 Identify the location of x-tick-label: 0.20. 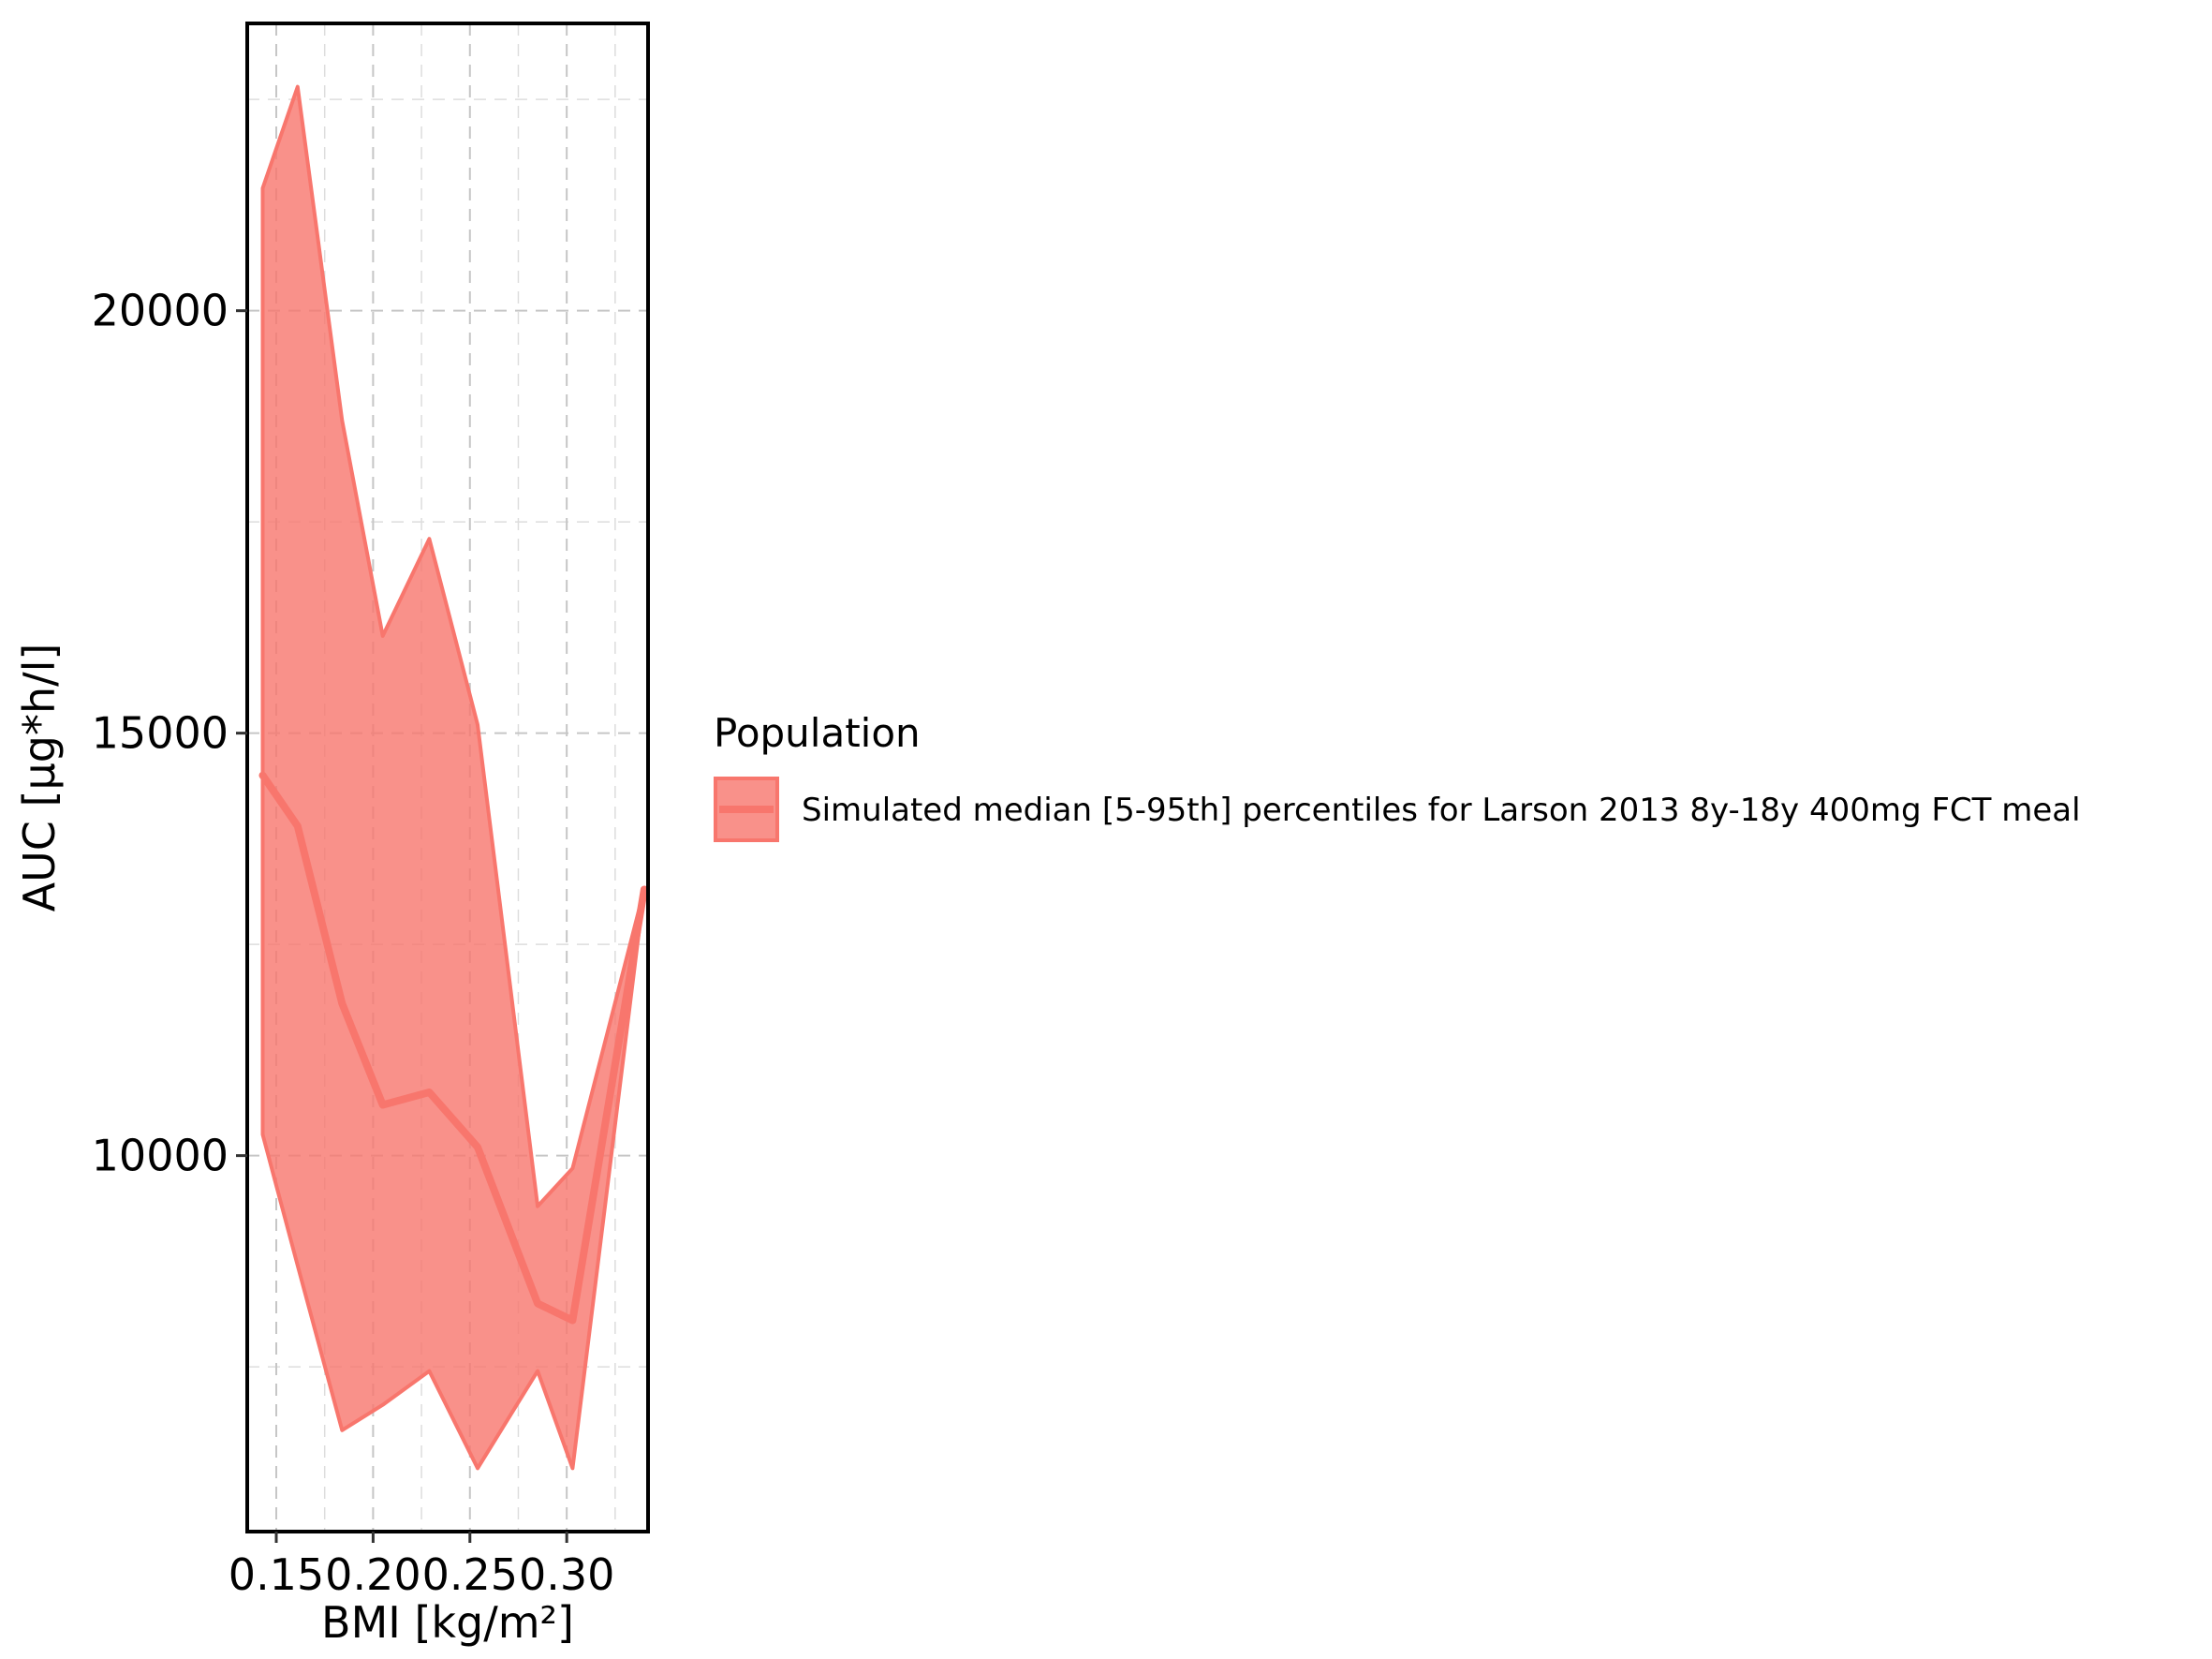
(372, 1574).